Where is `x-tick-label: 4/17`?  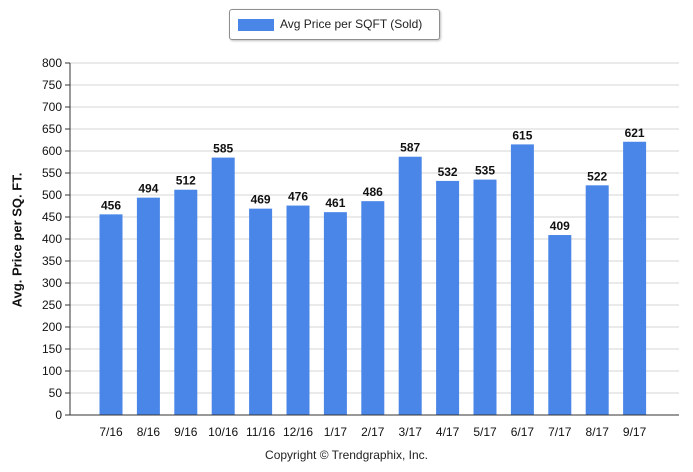 x-tick-label: 4/17 is located at coordinates (448, 432).